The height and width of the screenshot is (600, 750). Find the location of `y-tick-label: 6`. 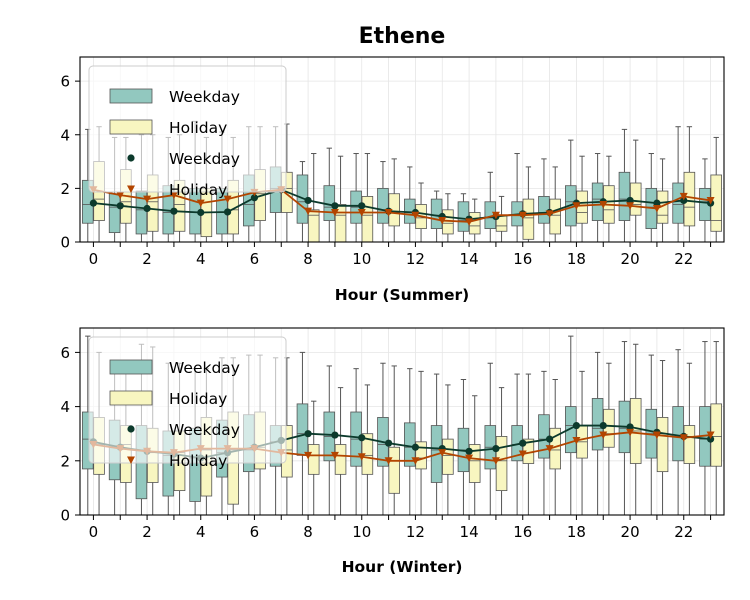

y-tick-label: 6 is located at coordinates (65, 82).